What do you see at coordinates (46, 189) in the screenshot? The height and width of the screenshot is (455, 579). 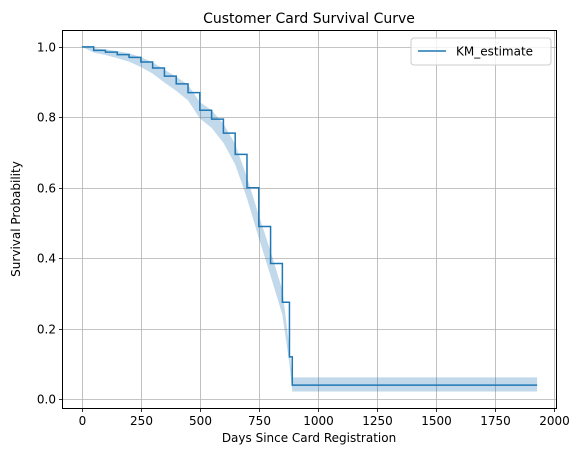 I see `y-tick-label: 0.6` at bounding box center [46, 189].